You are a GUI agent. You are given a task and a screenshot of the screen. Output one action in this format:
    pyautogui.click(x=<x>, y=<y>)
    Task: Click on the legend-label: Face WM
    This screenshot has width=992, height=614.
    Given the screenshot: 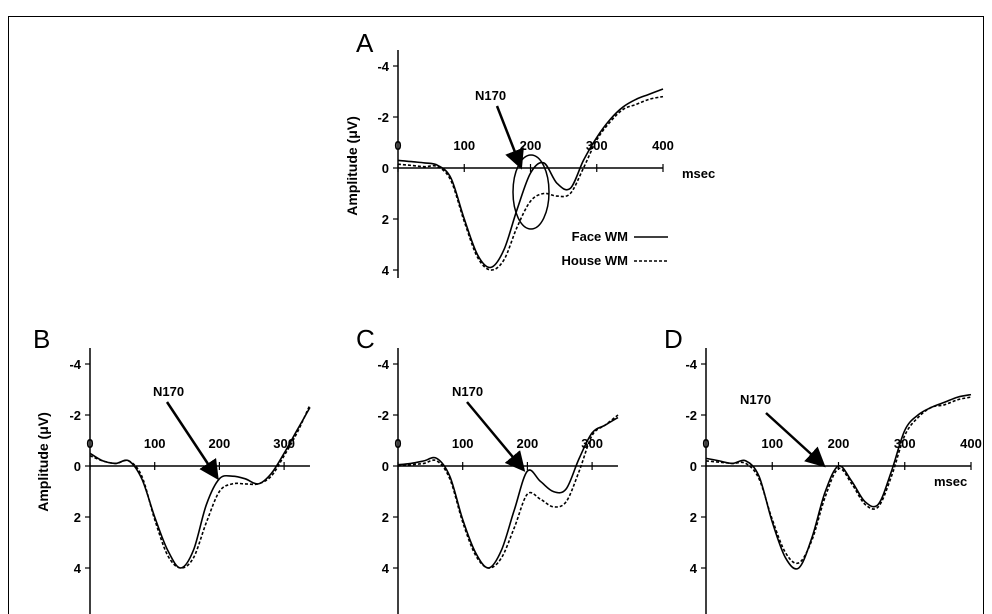 What is the action you would take?
    pyautogui.click(x=600, y=236)
    